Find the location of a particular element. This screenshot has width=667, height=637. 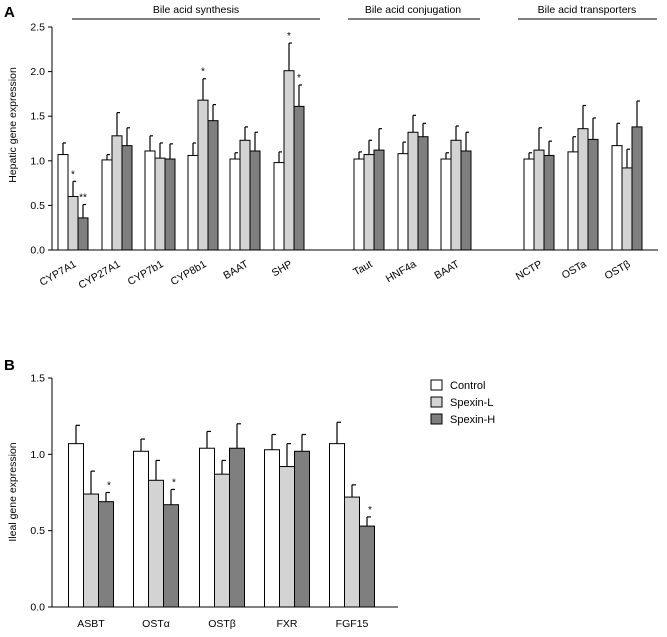

y-tick-label: 2.5 is located at coordinates (37, 28).